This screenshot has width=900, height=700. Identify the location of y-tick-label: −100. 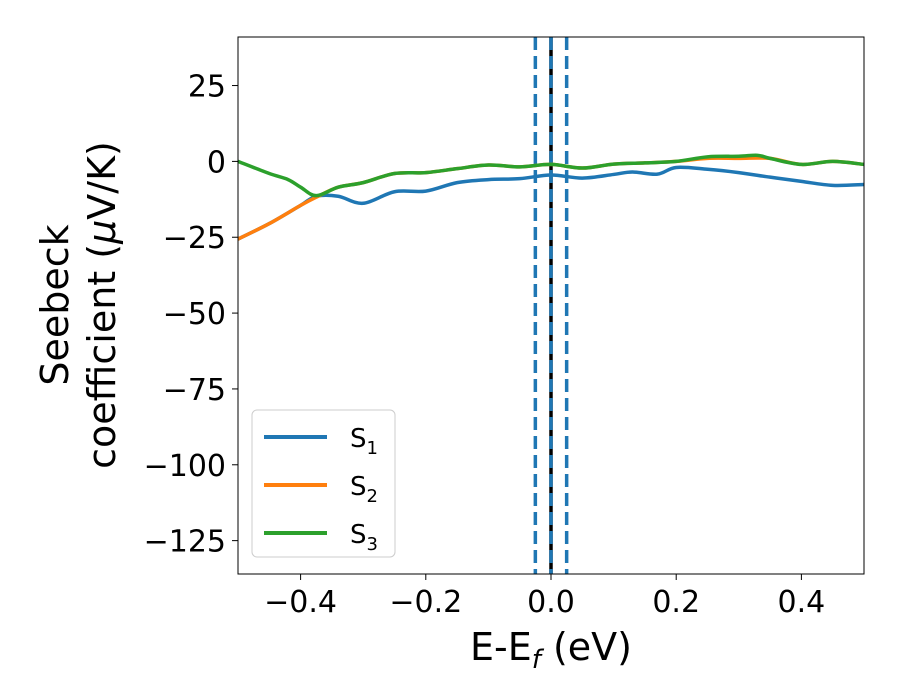
(185, 466).